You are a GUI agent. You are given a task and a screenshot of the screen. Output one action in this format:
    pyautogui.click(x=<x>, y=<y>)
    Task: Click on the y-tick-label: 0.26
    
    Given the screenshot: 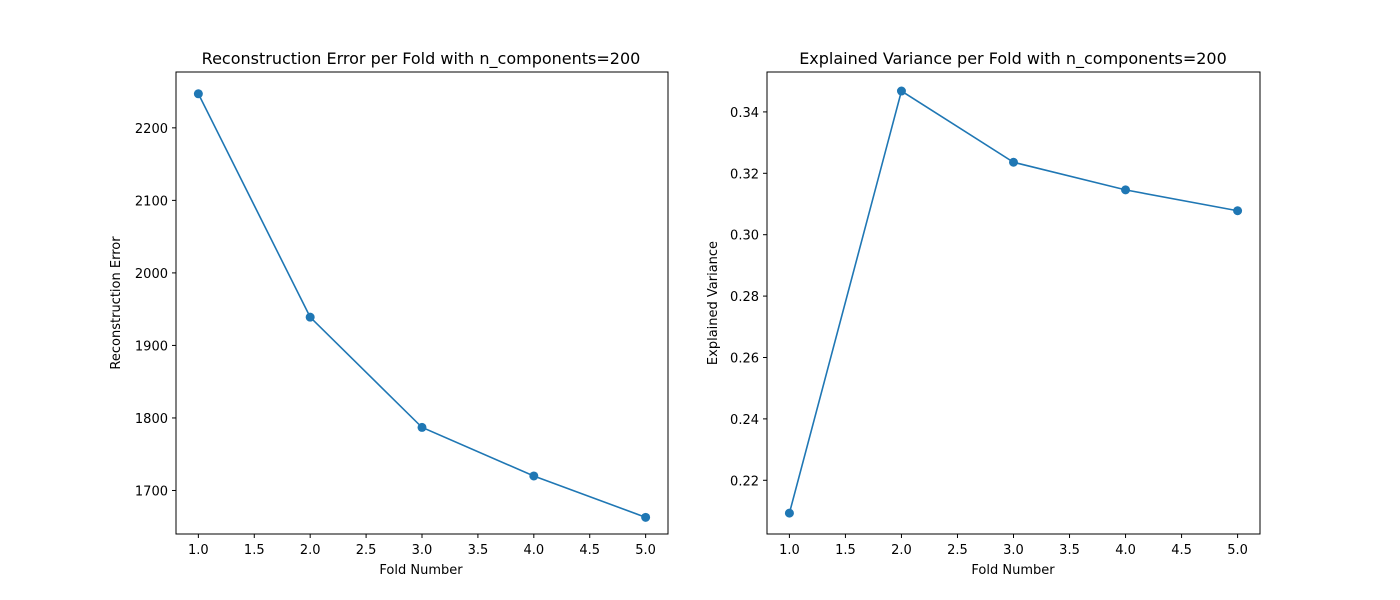 What is the action you would take?
    pyautogui.click(x=744, y=358)
    